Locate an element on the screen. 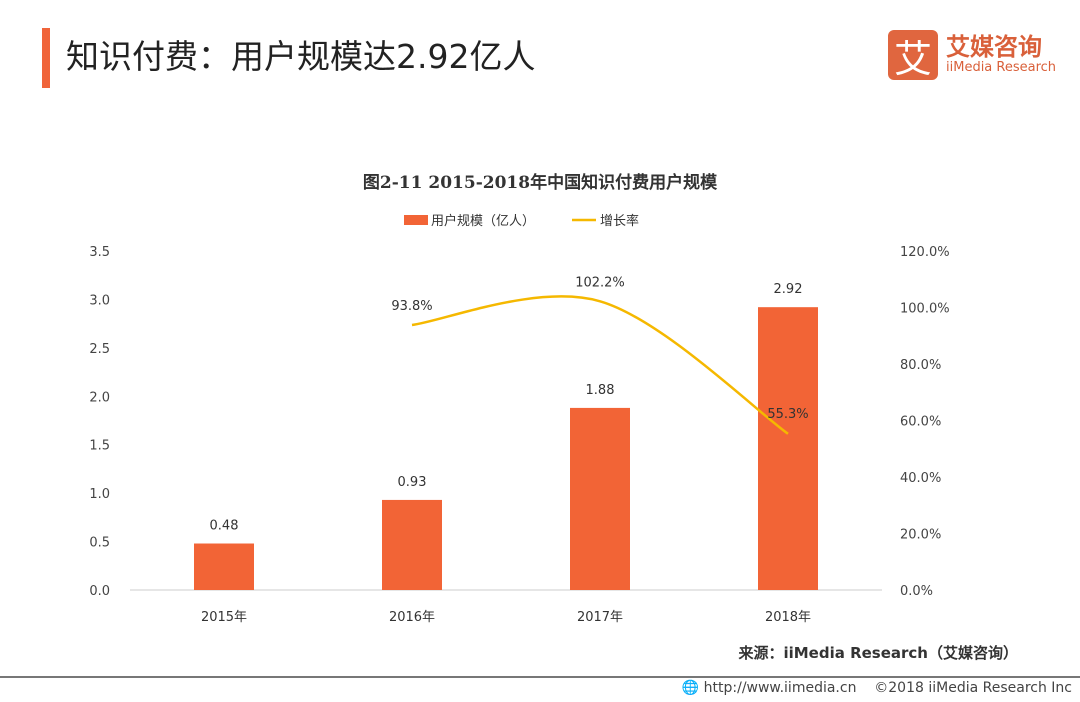  legend-bar-label: 用户规模（亿人） is located at coordinates (483, 221).